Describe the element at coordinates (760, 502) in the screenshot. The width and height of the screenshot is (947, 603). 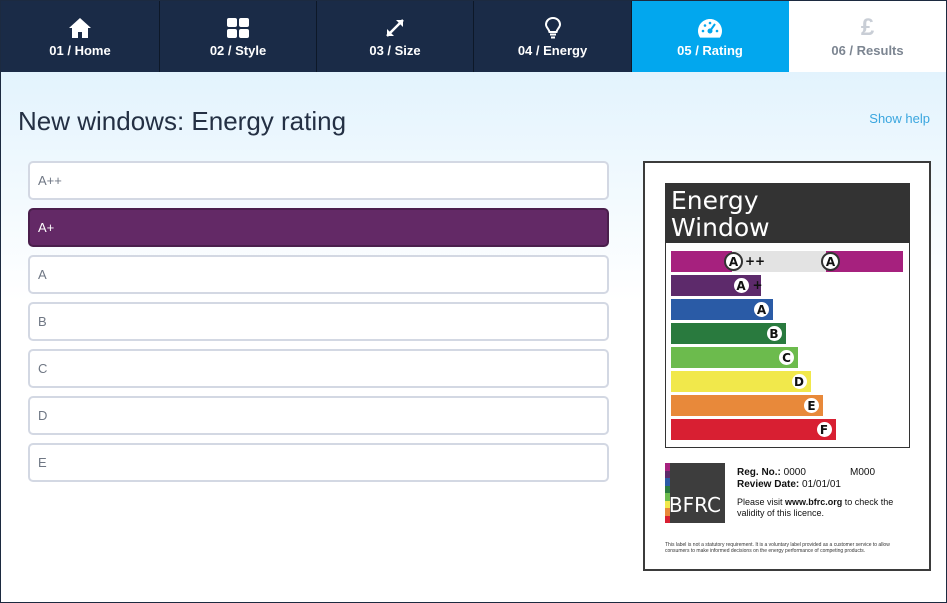
I see `validity-text-pre: Please visit` at that location.